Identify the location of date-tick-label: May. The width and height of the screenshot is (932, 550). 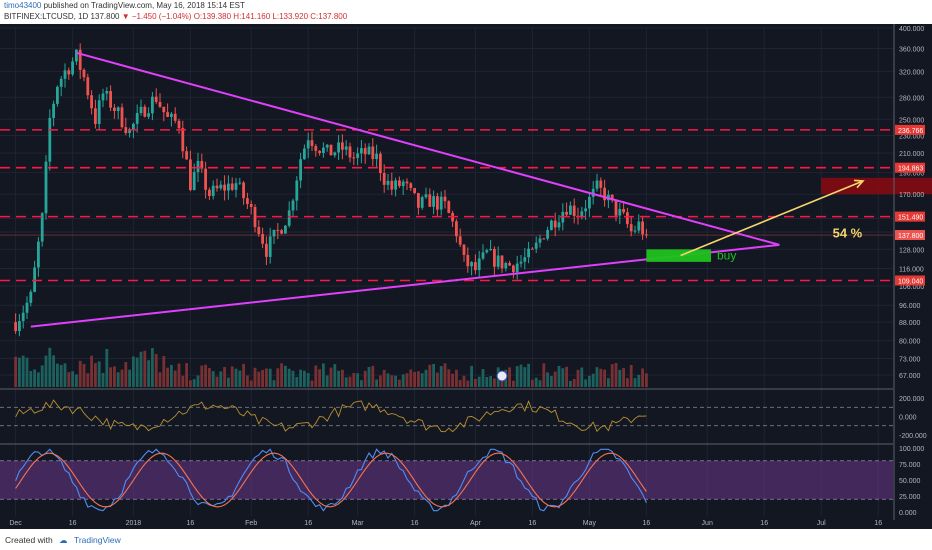
(590, 523).